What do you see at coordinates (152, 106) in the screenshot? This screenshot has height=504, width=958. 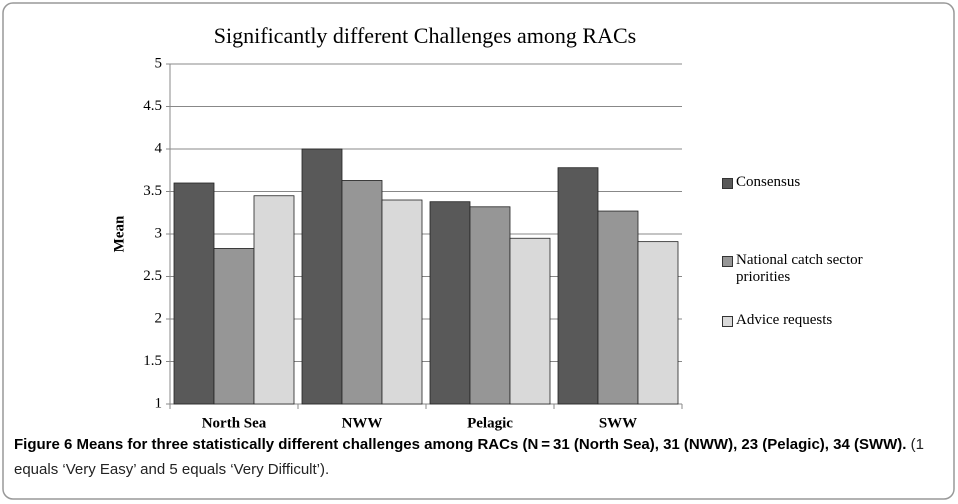 I see `y-tick-label: 4.5` at bounding box center [152, 106].